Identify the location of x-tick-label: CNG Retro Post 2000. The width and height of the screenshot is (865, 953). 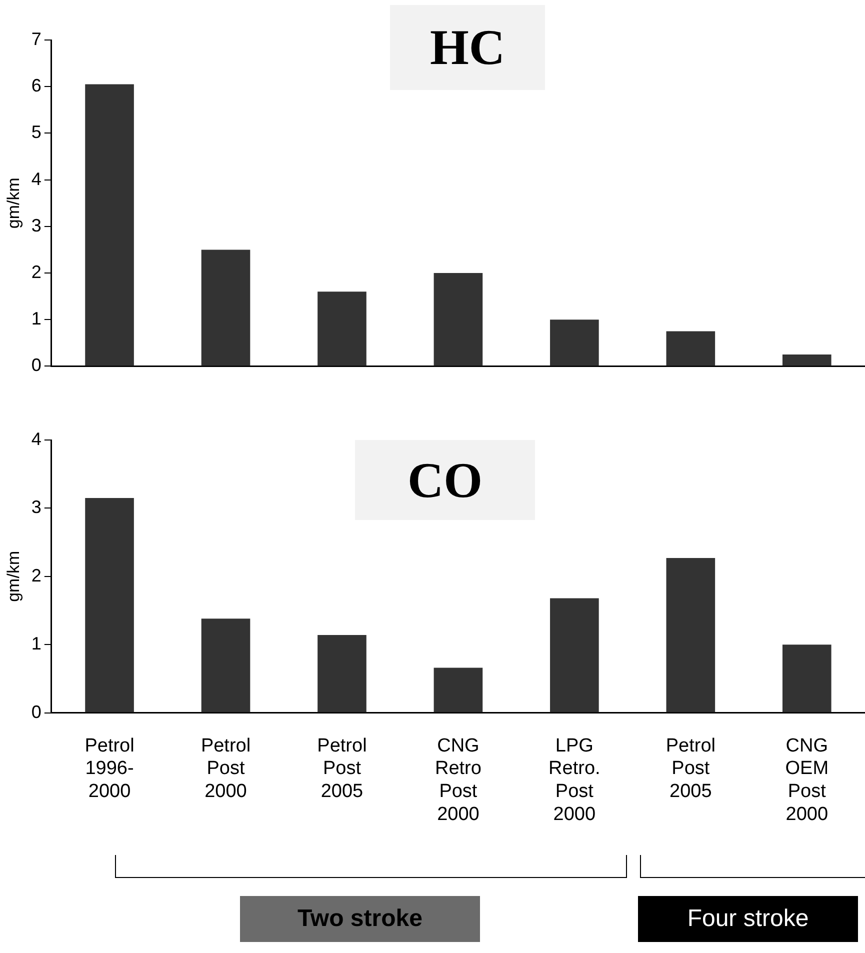
(458, 780).